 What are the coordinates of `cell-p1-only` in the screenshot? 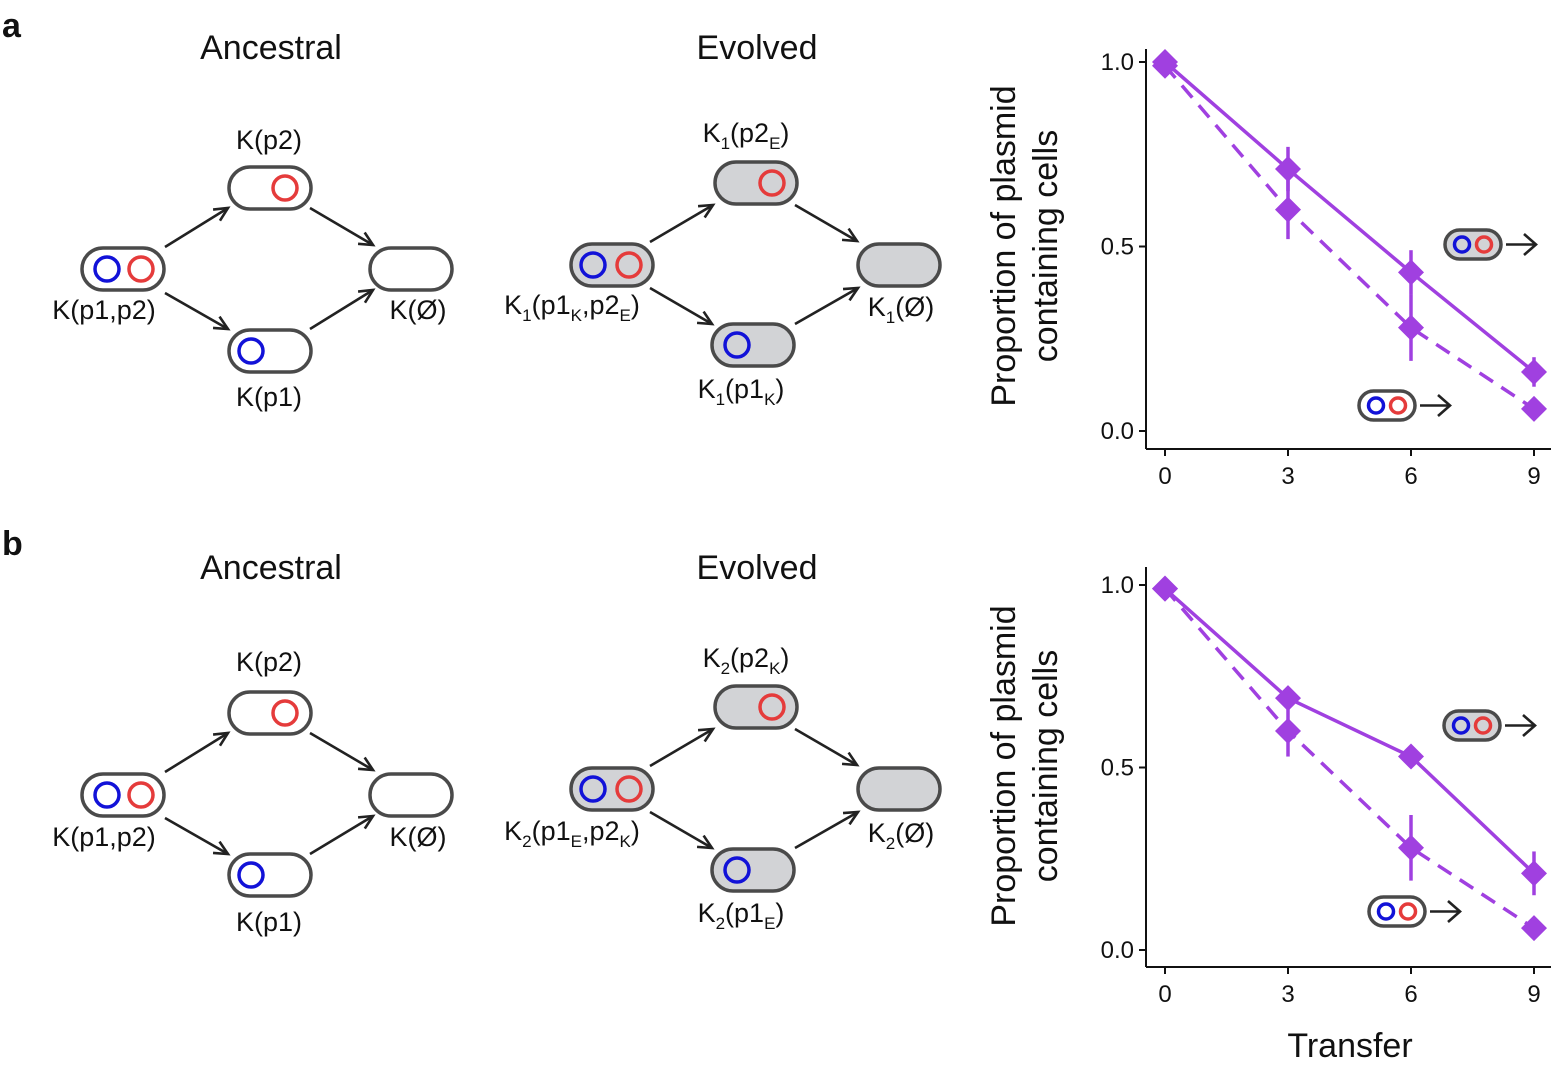 It's located at (270, 875).